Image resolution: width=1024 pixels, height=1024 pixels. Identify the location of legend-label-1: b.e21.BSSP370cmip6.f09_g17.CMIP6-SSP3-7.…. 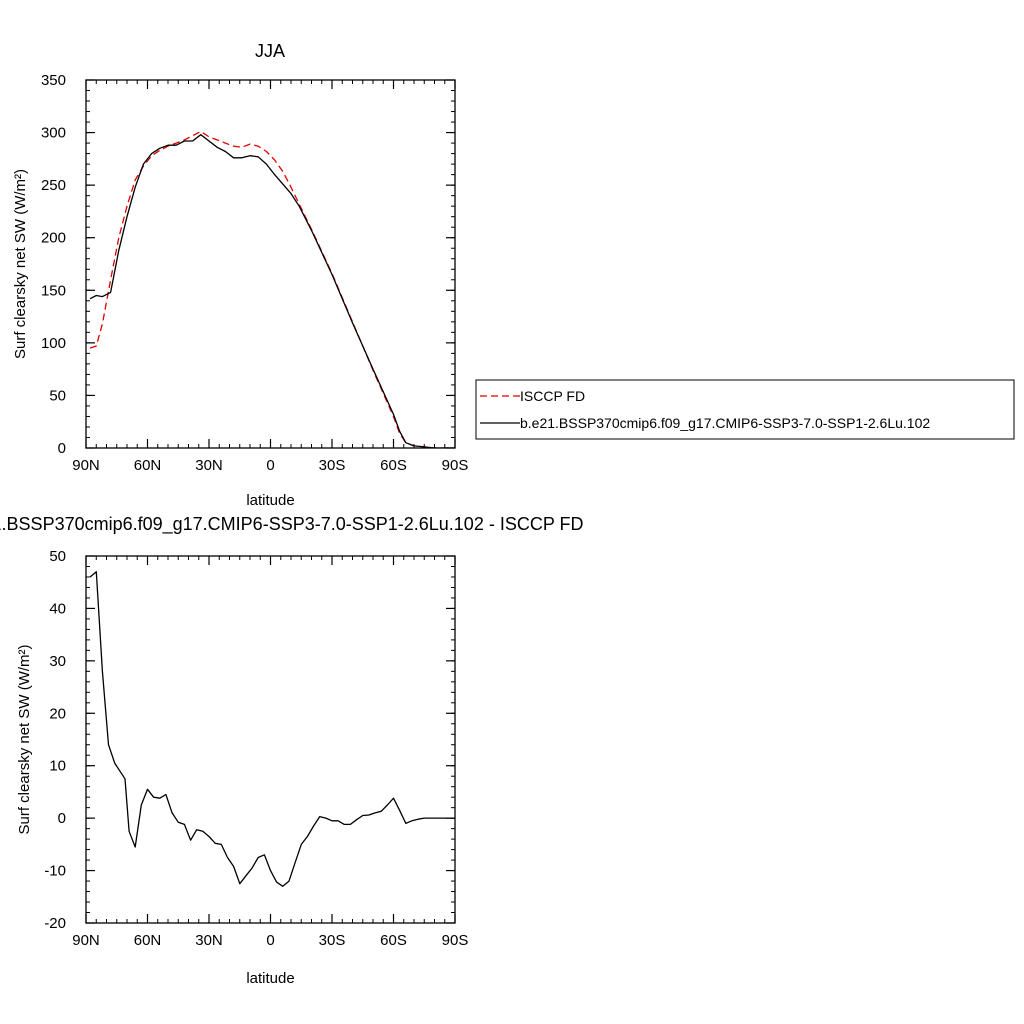
(725, 423).